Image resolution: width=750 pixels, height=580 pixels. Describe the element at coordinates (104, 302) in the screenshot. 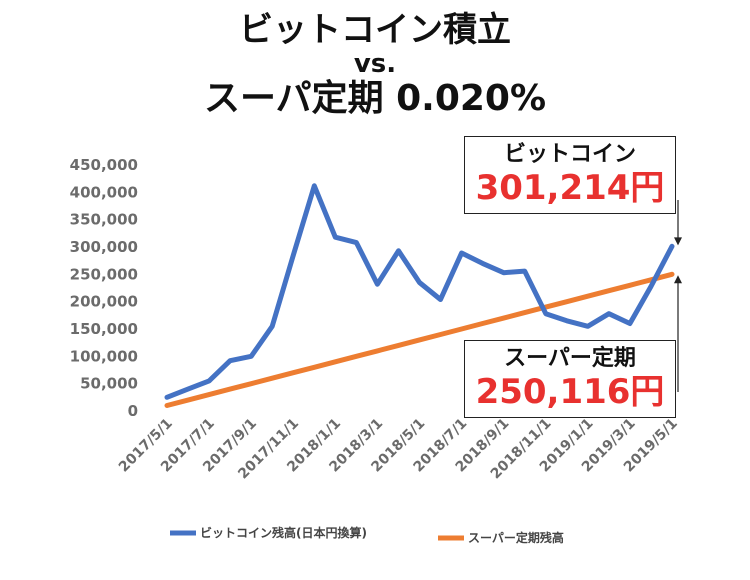

I see `y-tick-label: 200,000` at that location.